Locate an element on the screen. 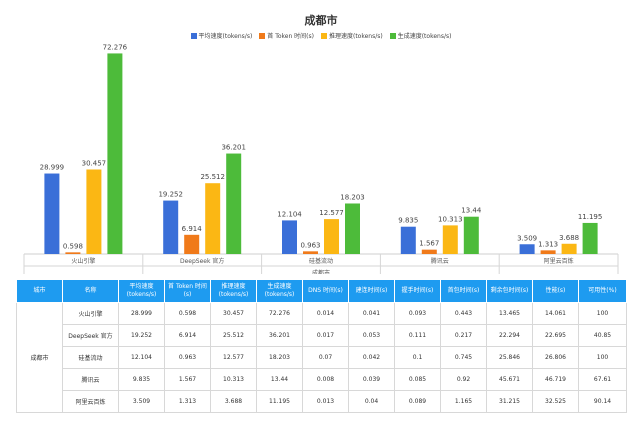 This screenshot has height=428, width=640. table-cell: 0.085 is located at coordinates (417, 379).